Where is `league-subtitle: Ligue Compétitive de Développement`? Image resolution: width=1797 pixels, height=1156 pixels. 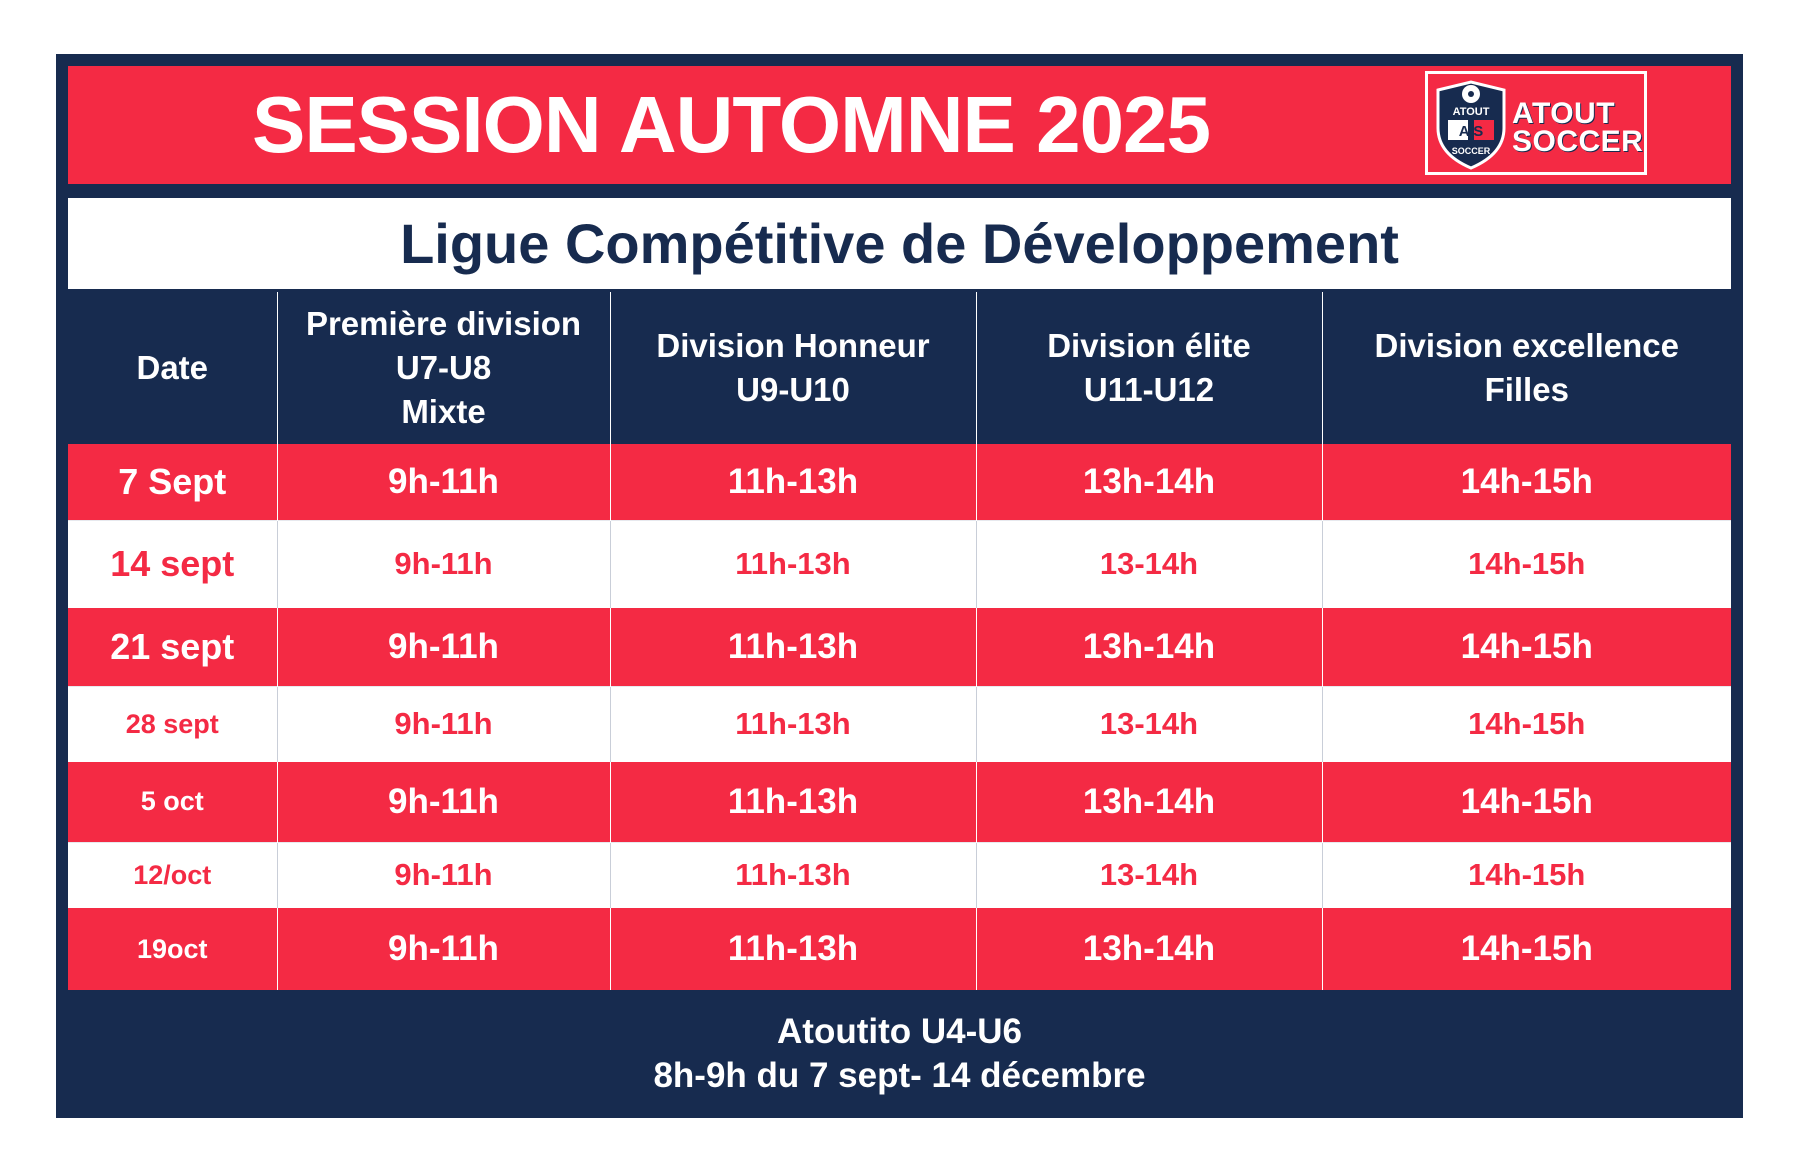
league-subtitle: Ligue Compétitive de Développement is located at coordinates (899, 243).